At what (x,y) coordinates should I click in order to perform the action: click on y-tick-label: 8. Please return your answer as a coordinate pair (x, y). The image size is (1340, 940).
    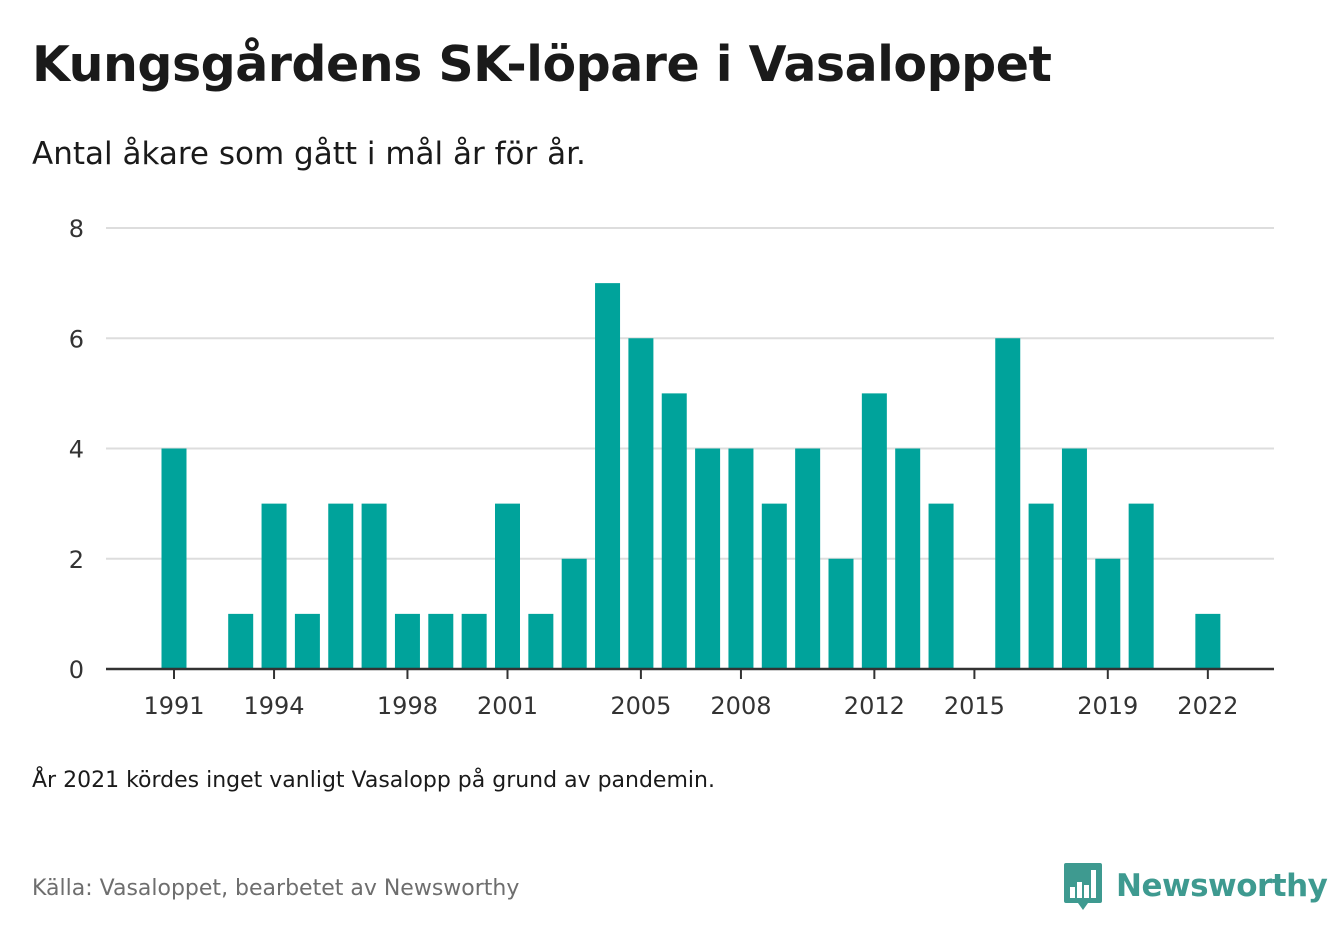
    Looking at the image, I should click on (76, 229).